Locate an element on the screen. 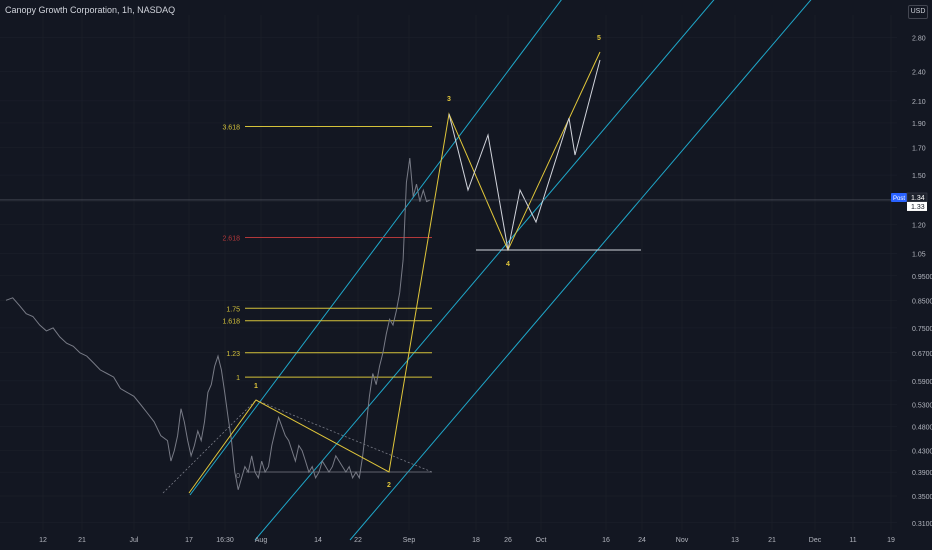 The image size is (932, 550). fib-level-label: 2.618 is located at coordinates (231, 239).